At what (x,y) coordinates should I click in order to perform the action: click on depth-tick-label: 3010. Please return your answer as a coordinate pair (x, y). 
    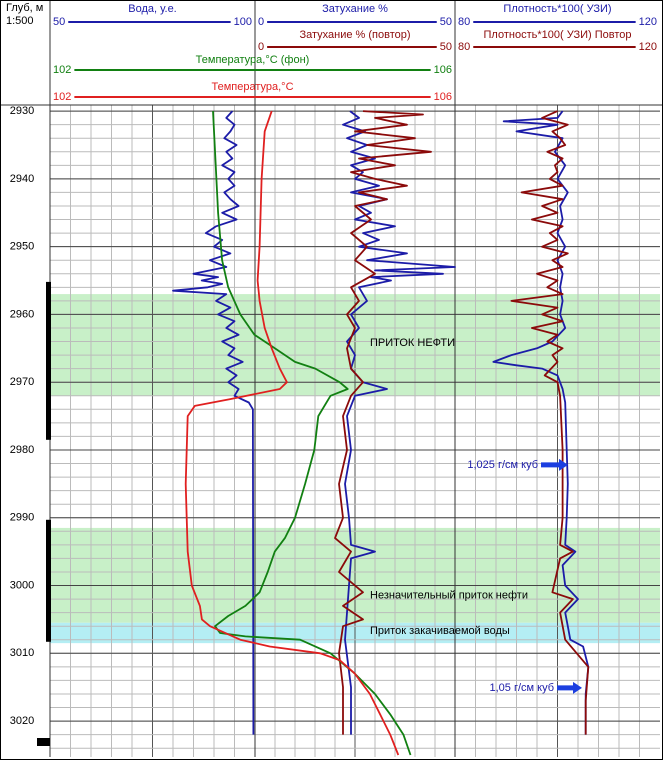
    Looking at the image, I should click on (22, 653).